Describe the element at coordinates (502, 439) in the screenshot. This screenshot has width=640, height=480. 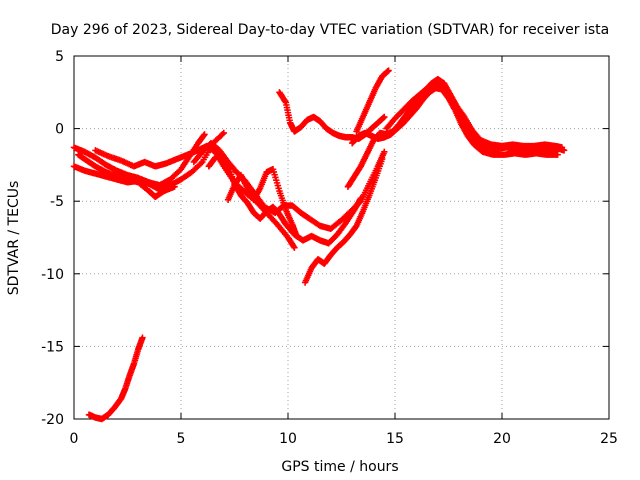
I see `x-tick-label: 20` at that location.